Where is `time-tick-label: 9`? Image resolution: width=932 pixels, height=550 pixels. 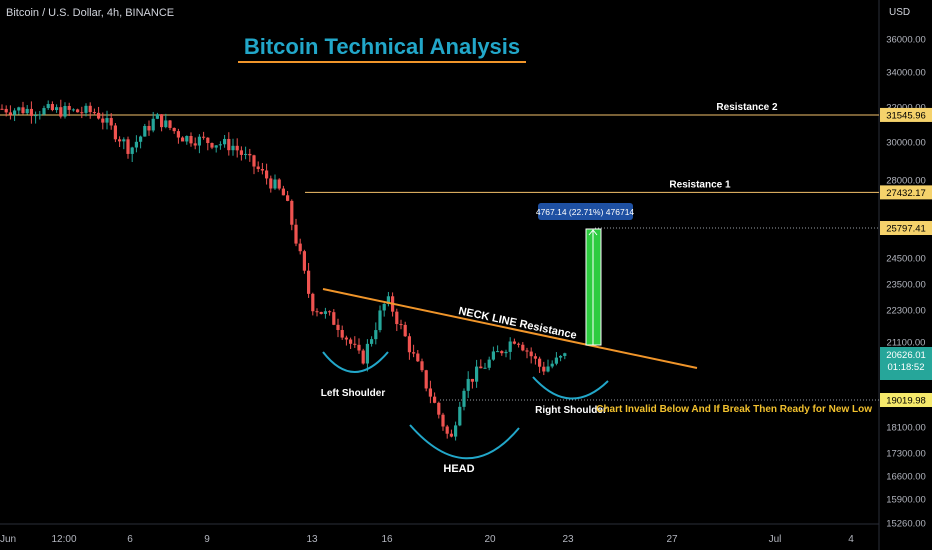
time-tick-label: 9 is located at coordinates (207, 539).